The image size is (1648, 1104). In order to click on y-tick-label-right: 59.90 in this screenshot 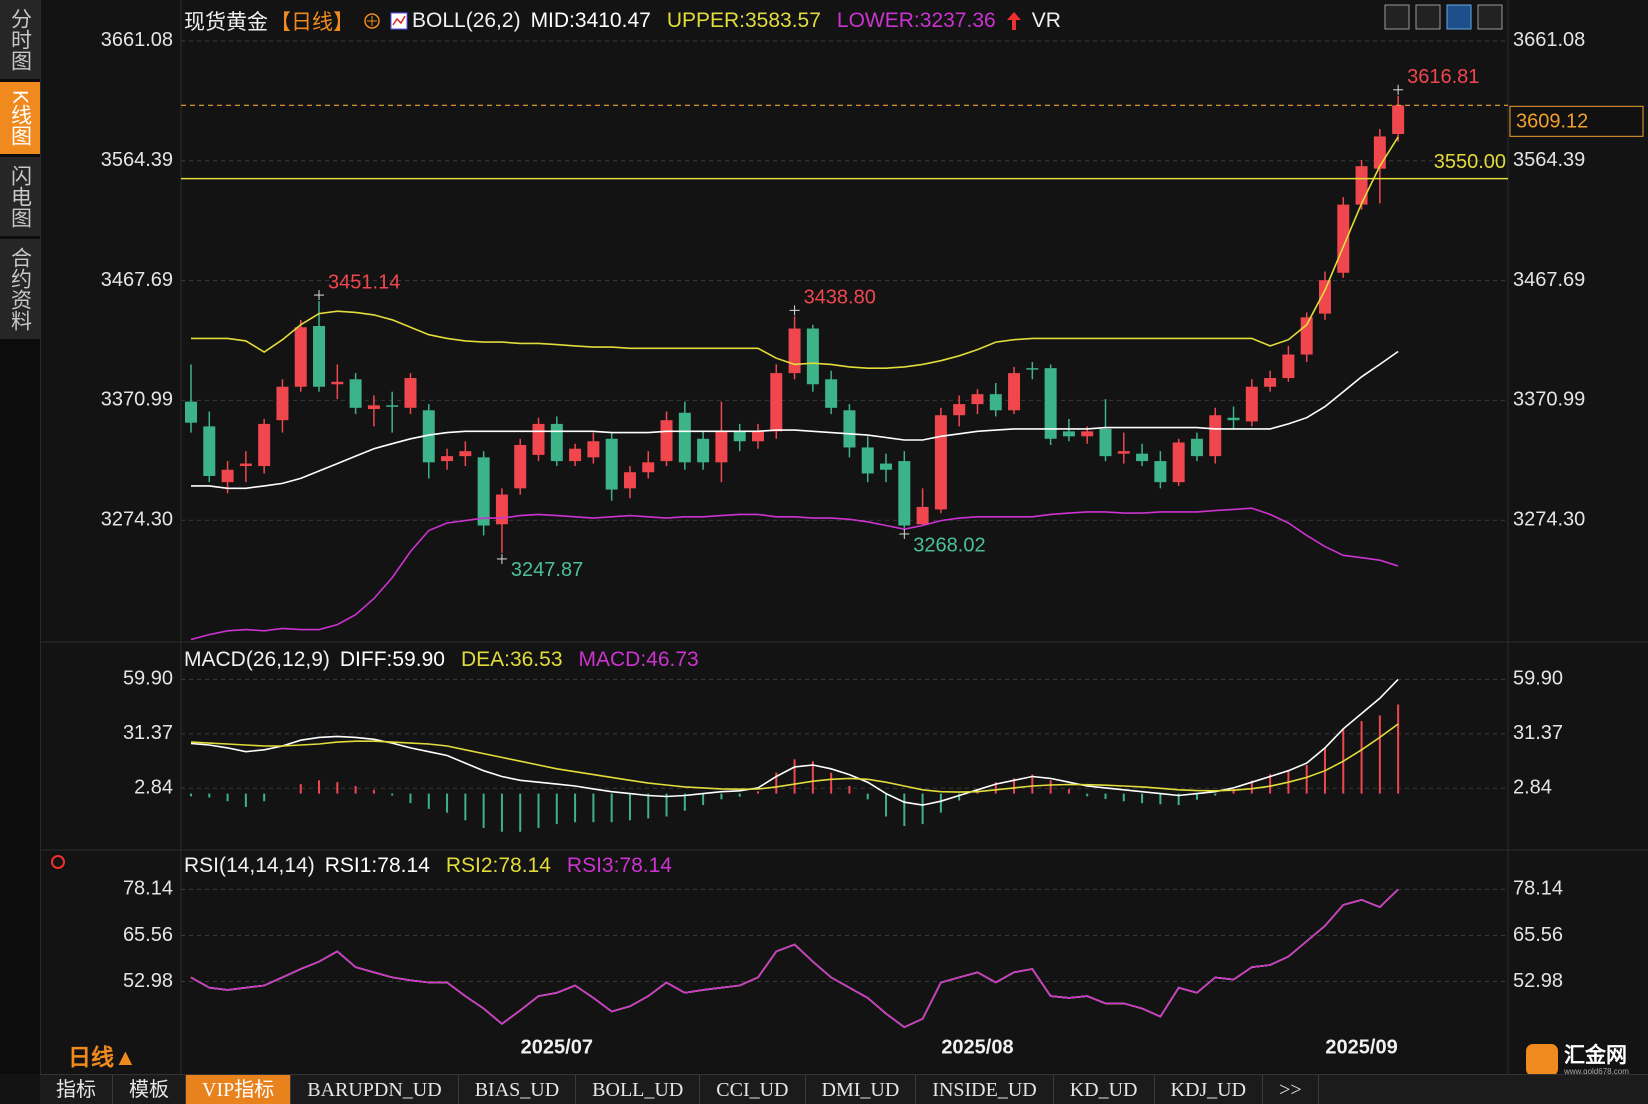, I will do `click(1538, 679)`.